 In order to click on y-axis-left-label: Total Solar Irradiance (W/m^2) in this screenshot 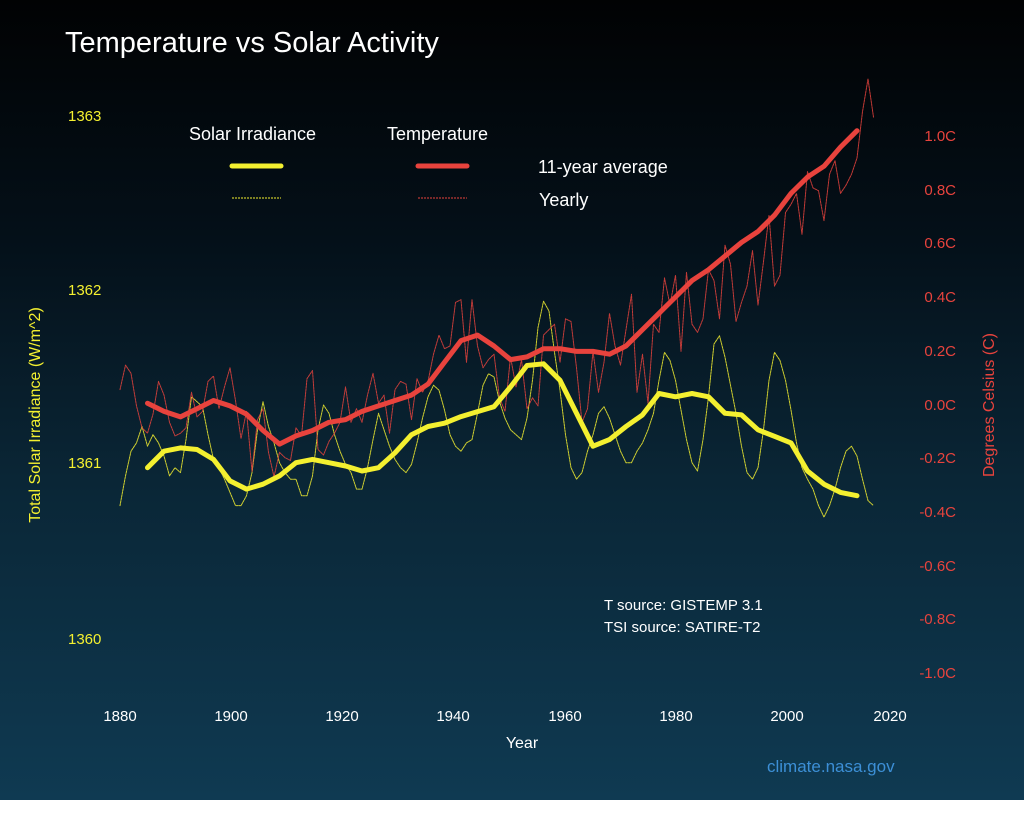, I will do `click(35, 415)`.